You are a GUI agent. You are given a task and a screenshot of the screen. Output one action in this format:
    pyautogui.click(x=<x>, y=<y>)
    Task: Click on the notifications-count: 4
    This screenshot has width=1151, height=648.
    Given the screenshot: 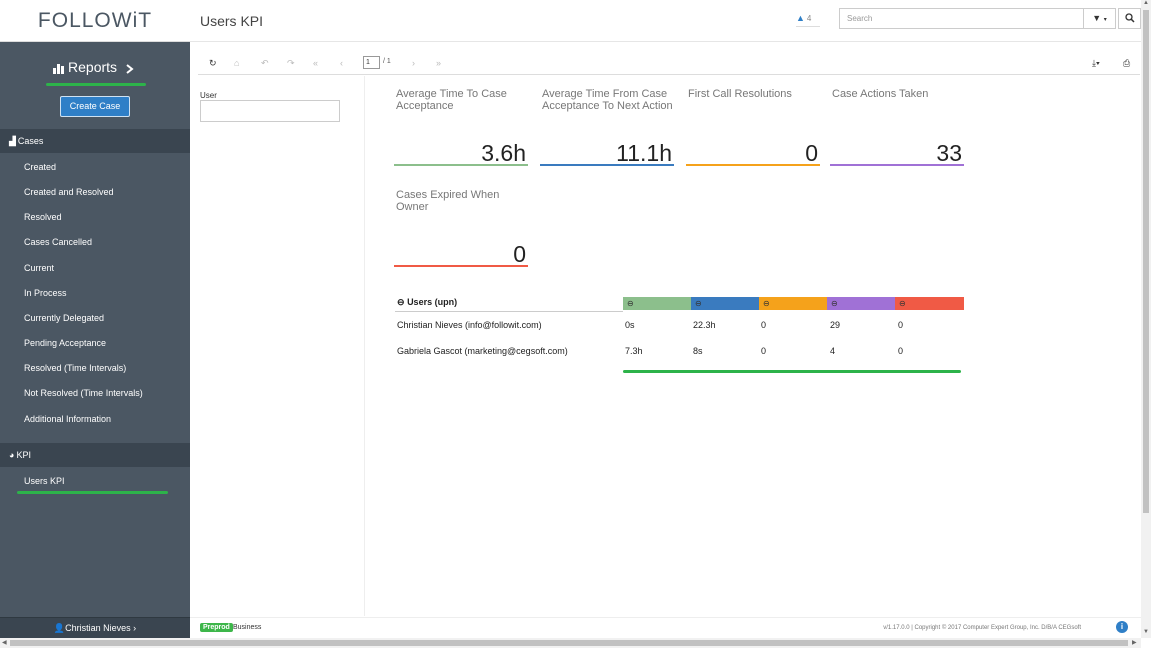 What is the action you would take?
    pyautogui.click(x=809, y=18)
    